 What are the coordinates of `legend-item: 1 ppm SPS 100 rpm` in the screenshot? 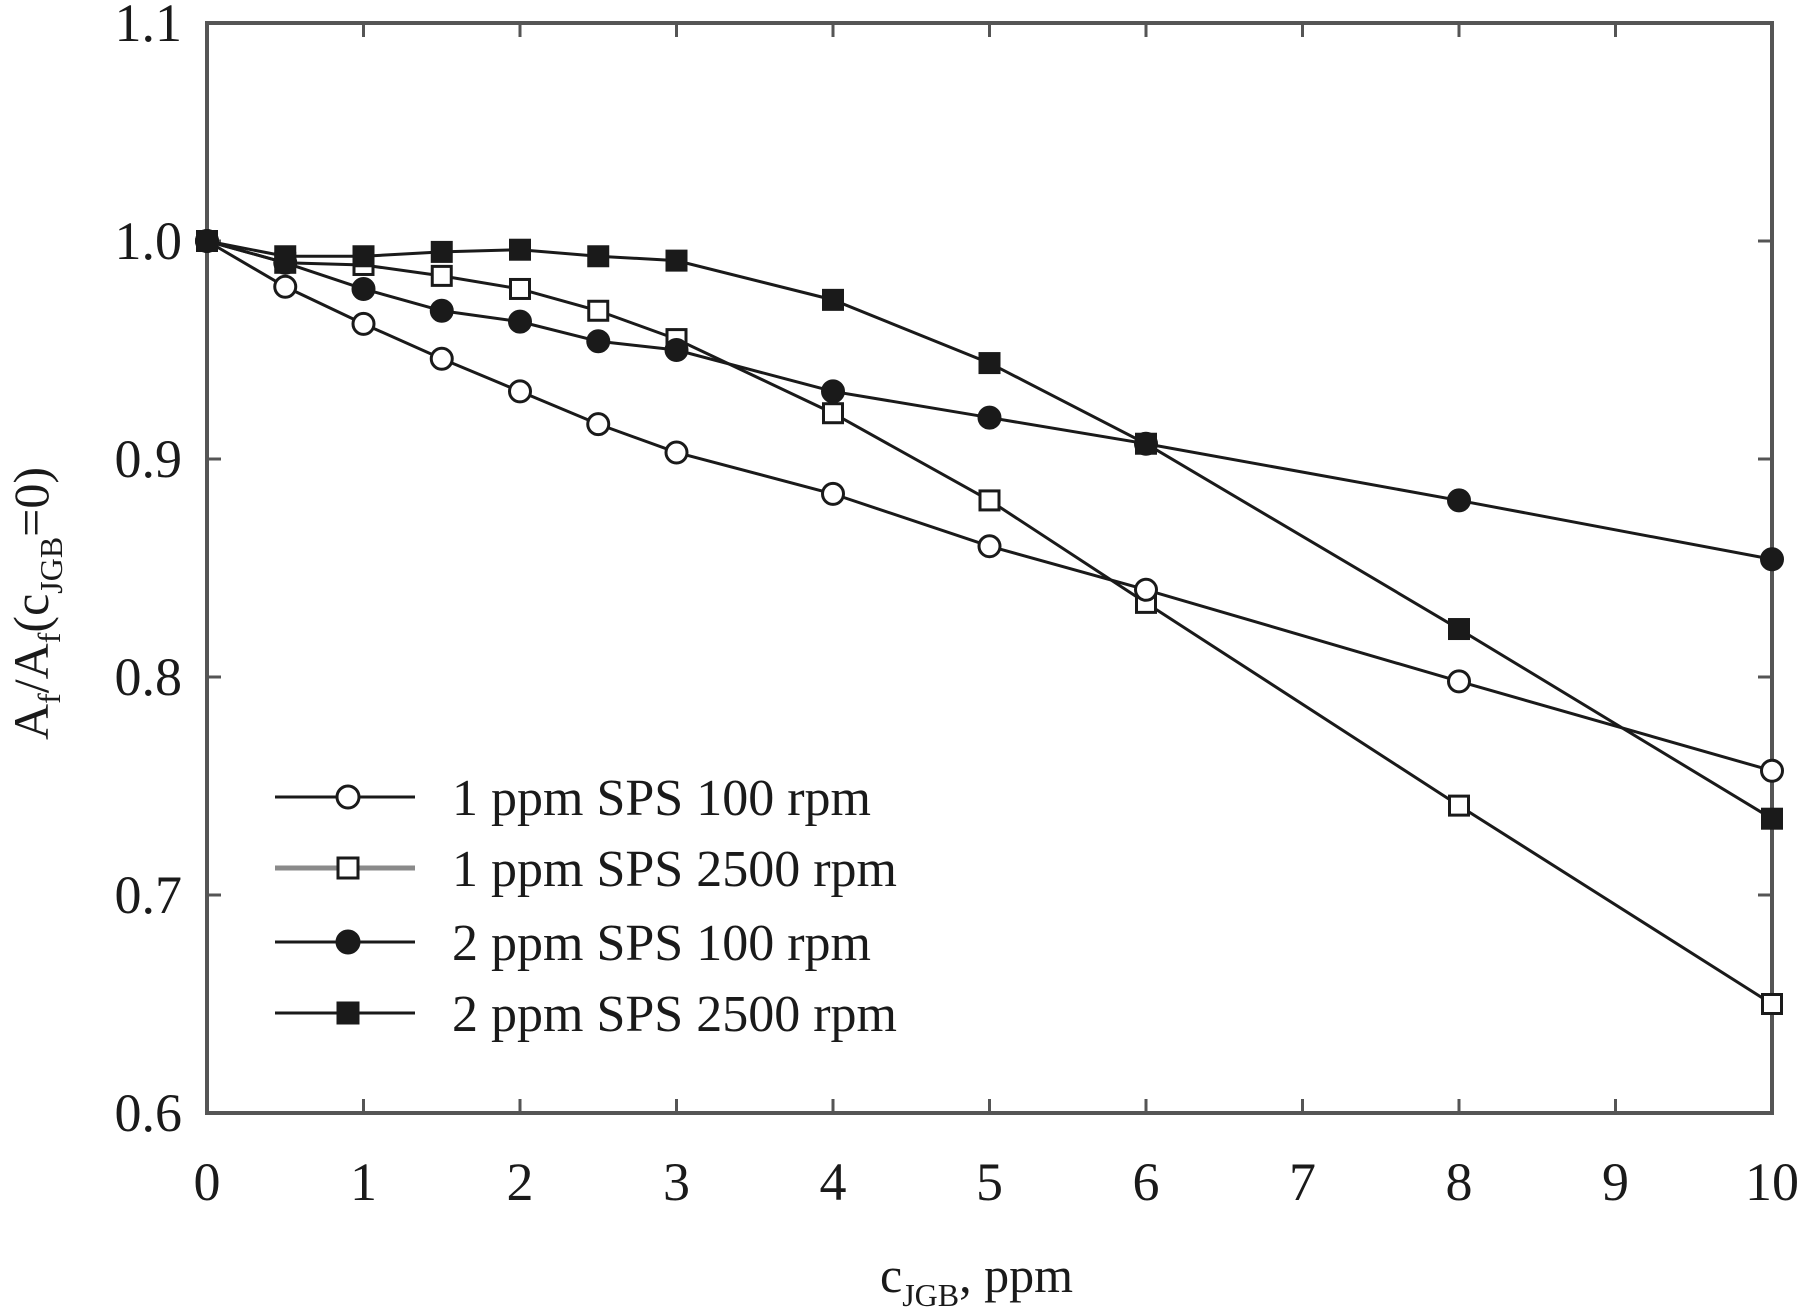 It's located at (573, 798).